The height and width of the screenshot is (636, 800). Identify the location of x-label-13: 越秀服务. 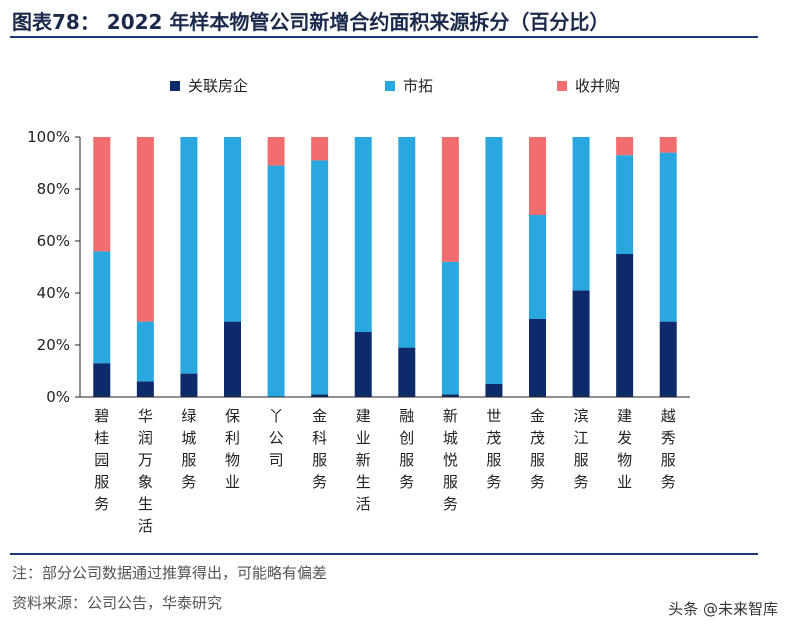
(668, 449).